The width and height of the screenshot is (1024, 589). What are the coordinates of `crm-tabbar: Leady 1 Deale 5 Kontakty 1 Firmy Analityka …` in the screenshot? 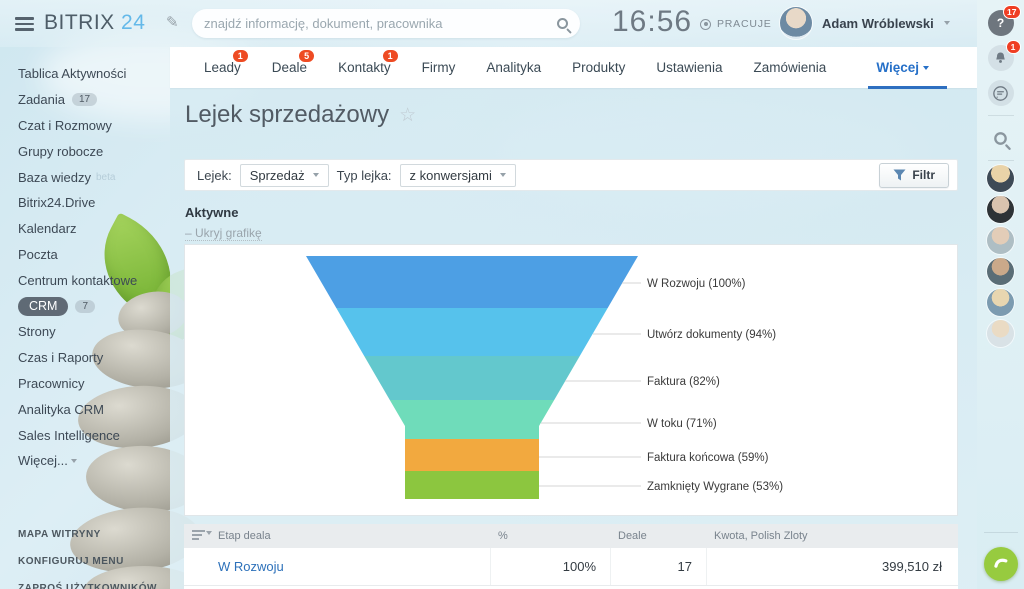 It's located at (573, 68).